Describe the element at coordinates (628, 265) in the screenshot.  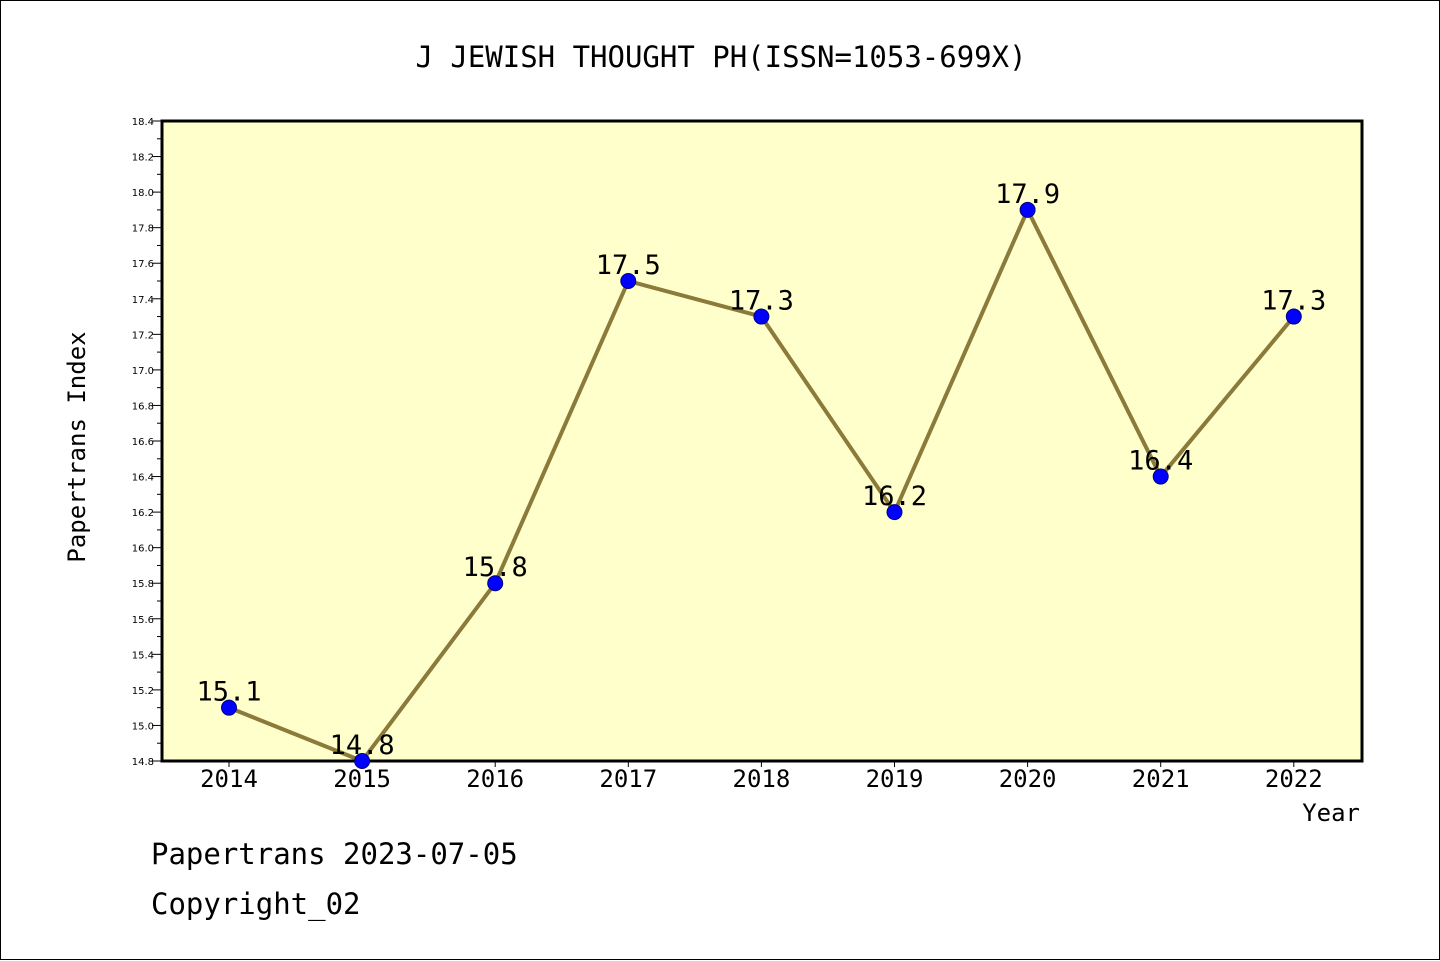
I see `data-label: 17.5` at that location.